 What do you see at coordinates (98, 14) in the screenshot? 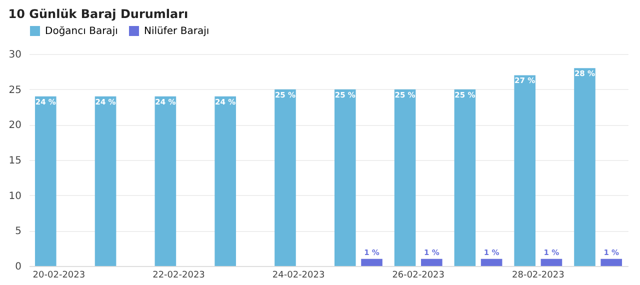
I see `chart-title: 10 Günlük Baraj Durumları` at bounding box center [98, 14].